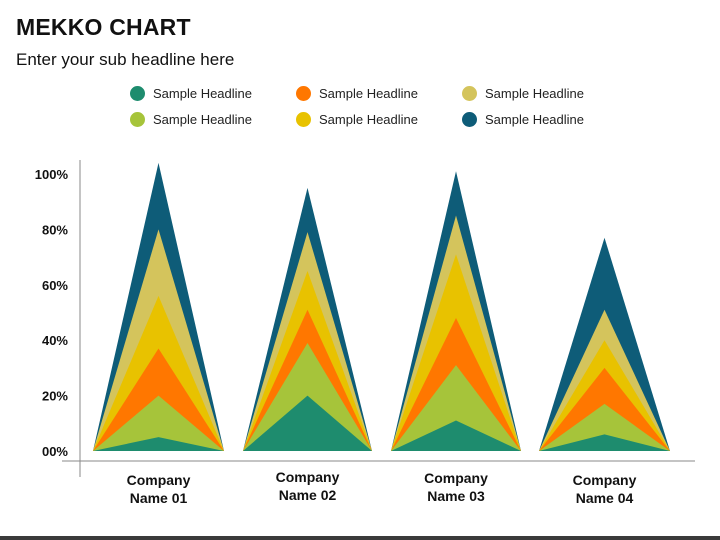 Image resolution: width=720 pixels, height=540 pixels. What do you see at coordinates (55, 451) in the screenshot?
I see `y-tick-label: 00%` at bounding box center [55, 451].